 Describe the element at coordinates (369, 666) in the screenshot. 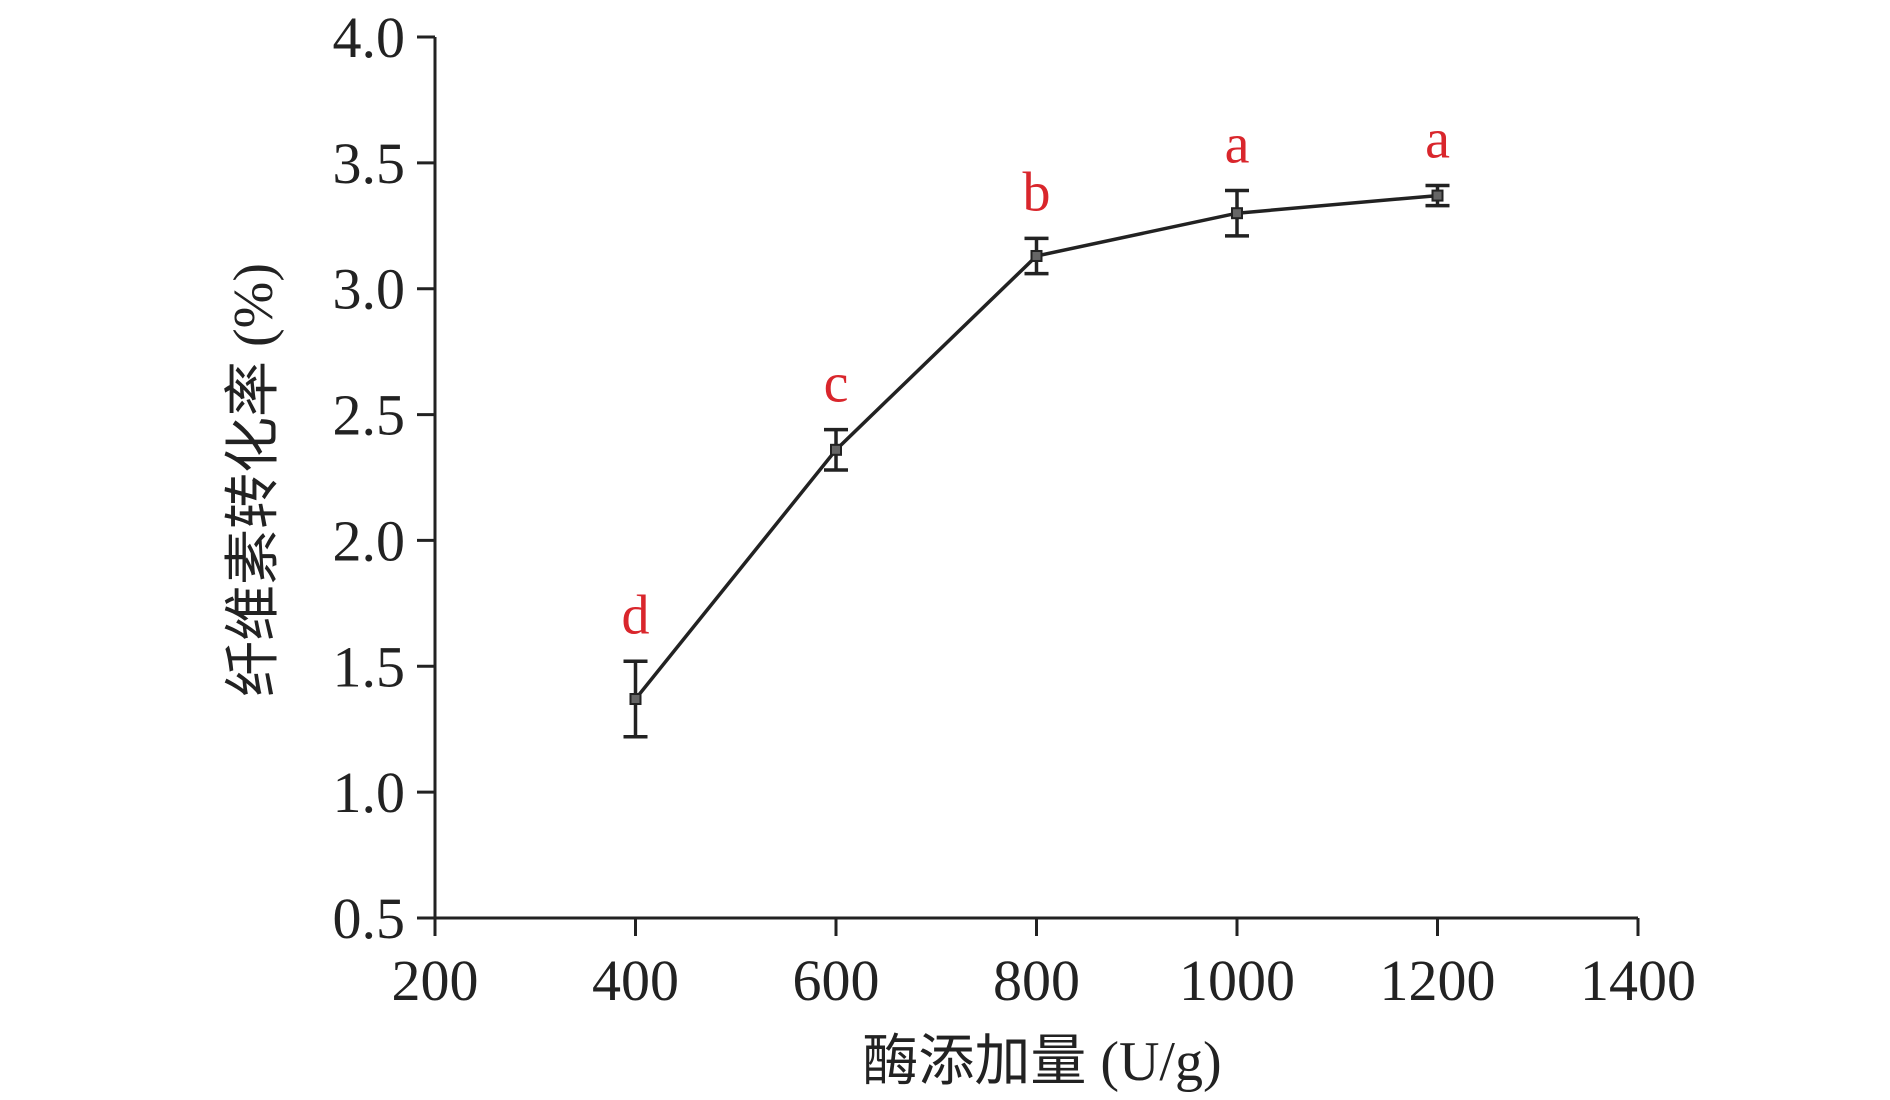

I see `y-tick-label: 1.5` at that location.